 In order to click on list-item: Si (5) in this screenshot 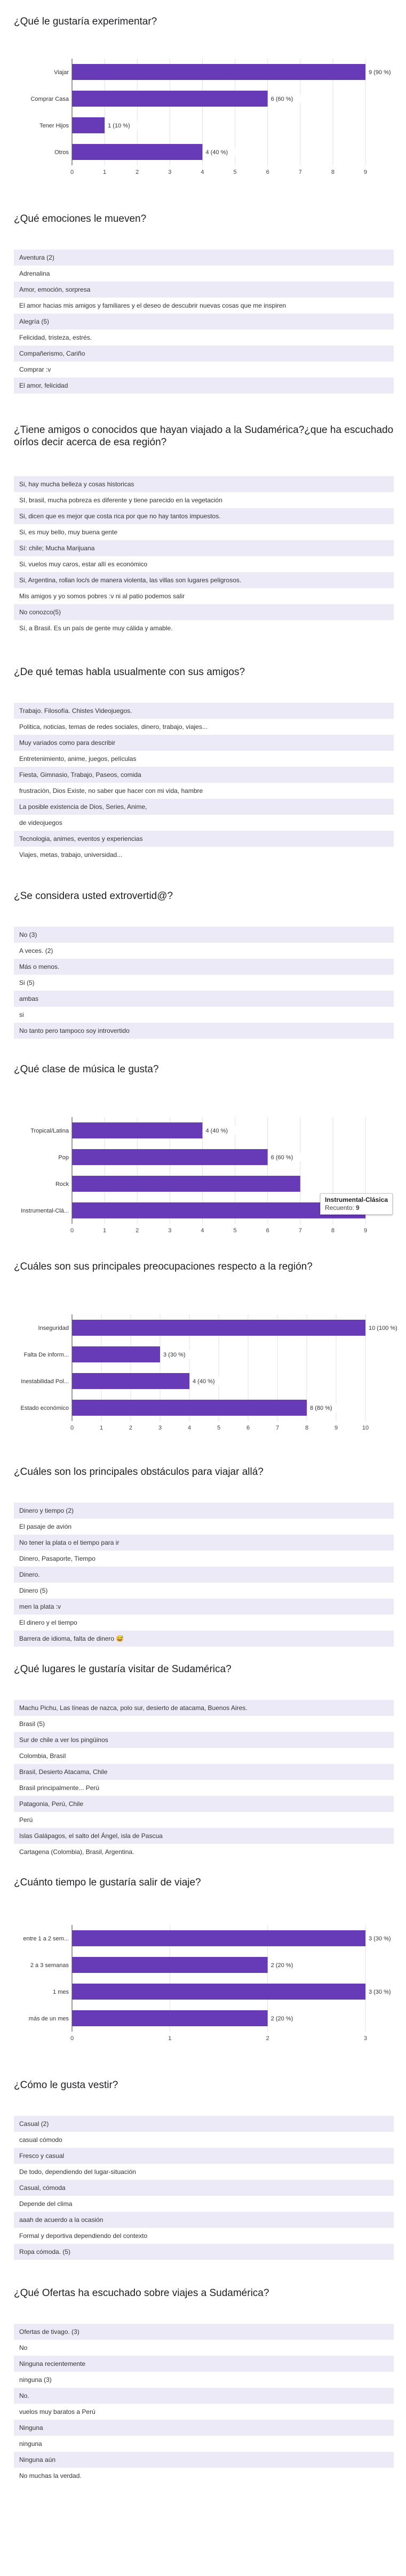, I will do `click(204, 983)`.